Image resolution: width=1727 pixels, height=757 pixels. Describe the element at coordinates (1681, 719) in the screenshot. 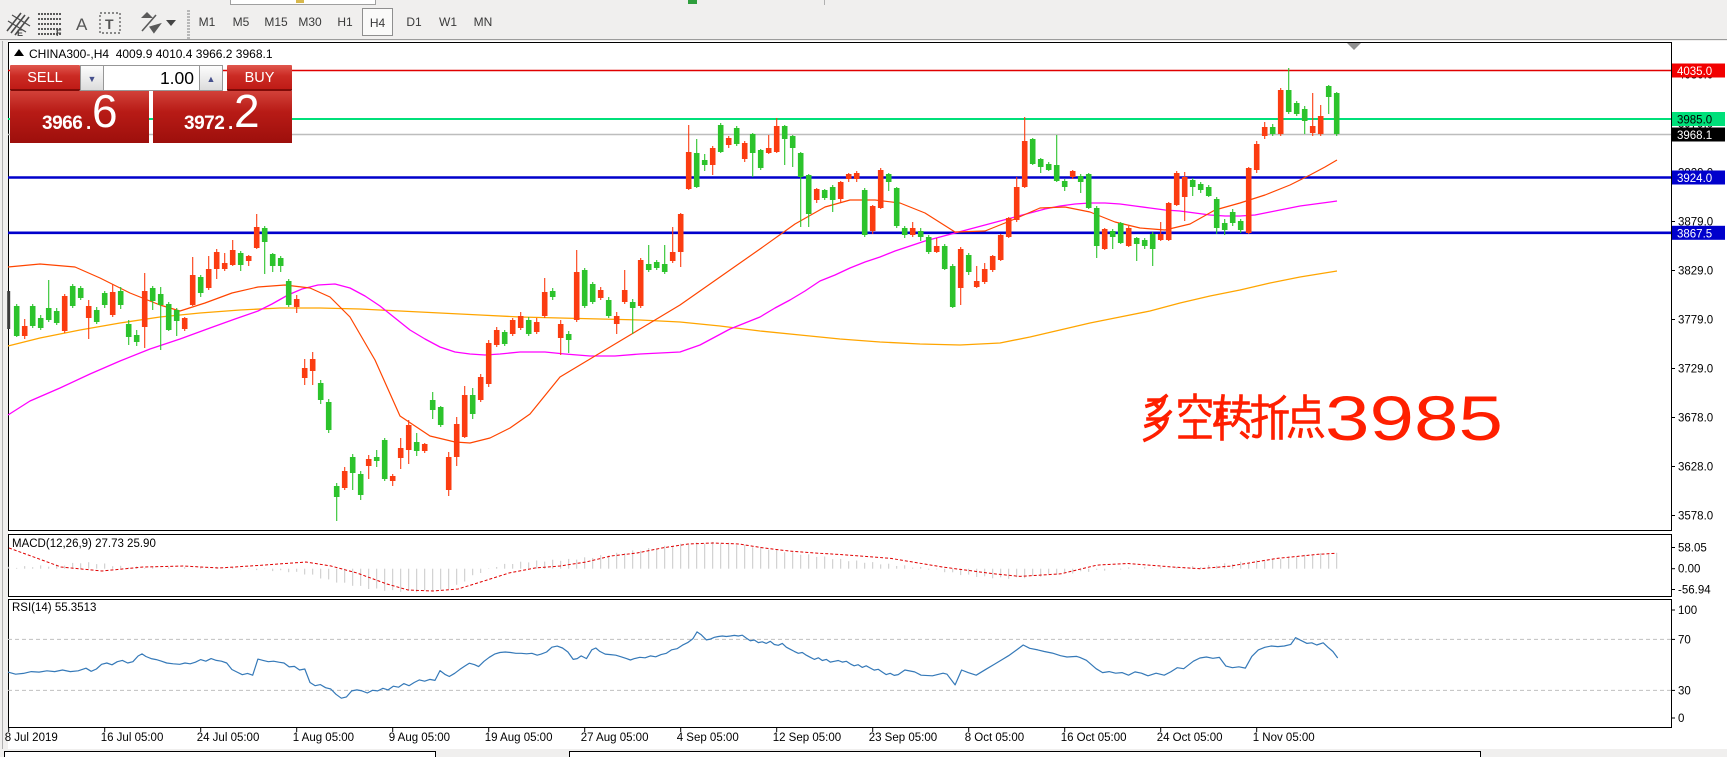

I see `svg-text: 0` at that location.